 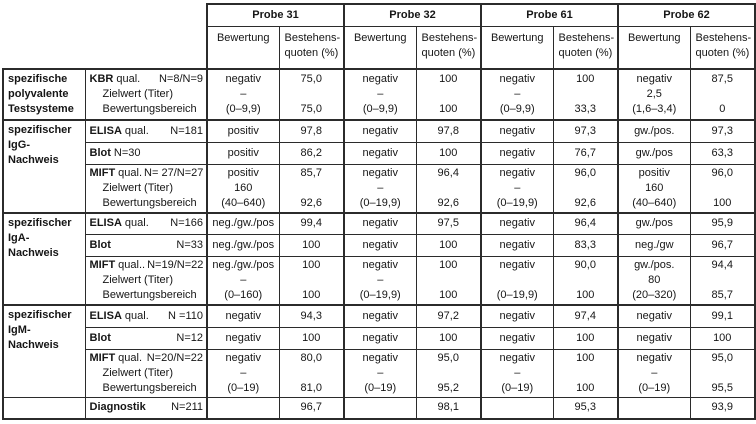 I want to click on test-n: N=20/N=22, so click(x=174, y=357).